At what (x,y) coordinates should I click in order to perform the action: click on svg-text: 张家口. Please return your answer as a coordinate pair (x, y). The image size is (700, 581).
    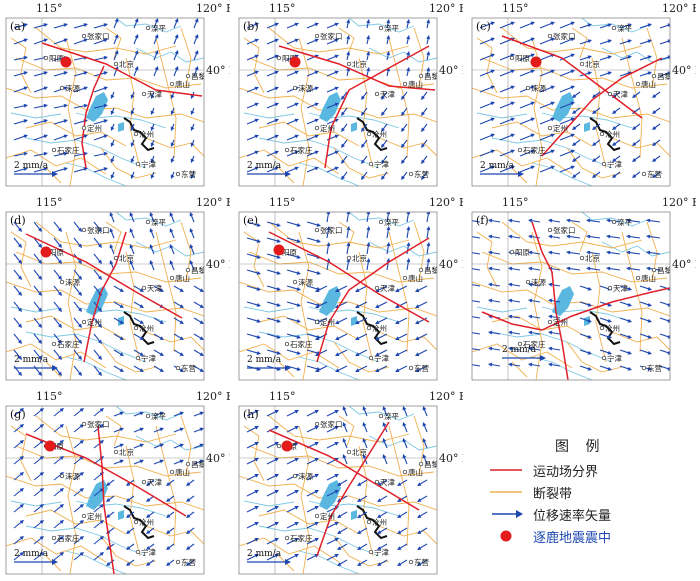
    Looking at the image, I should click on (98, 230).